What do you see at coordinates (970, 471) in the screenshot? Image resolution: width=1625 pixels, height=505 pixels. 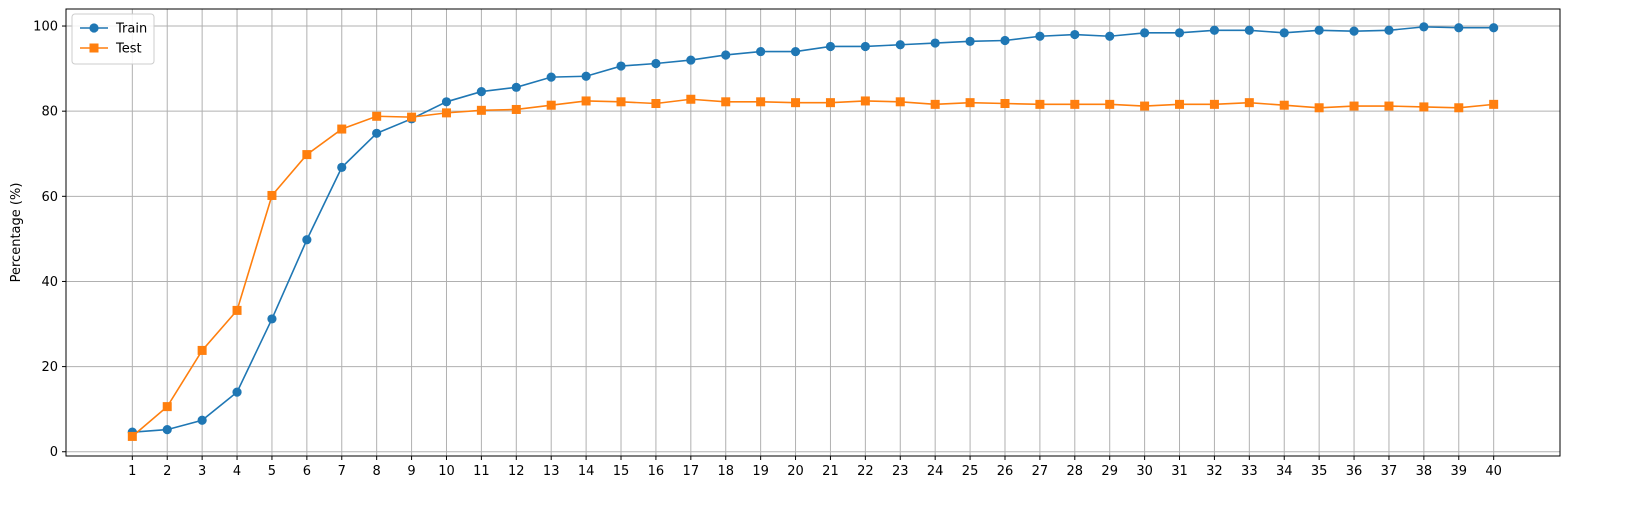 I see `x-tick-label: 25` at bounding box center [970, 471].